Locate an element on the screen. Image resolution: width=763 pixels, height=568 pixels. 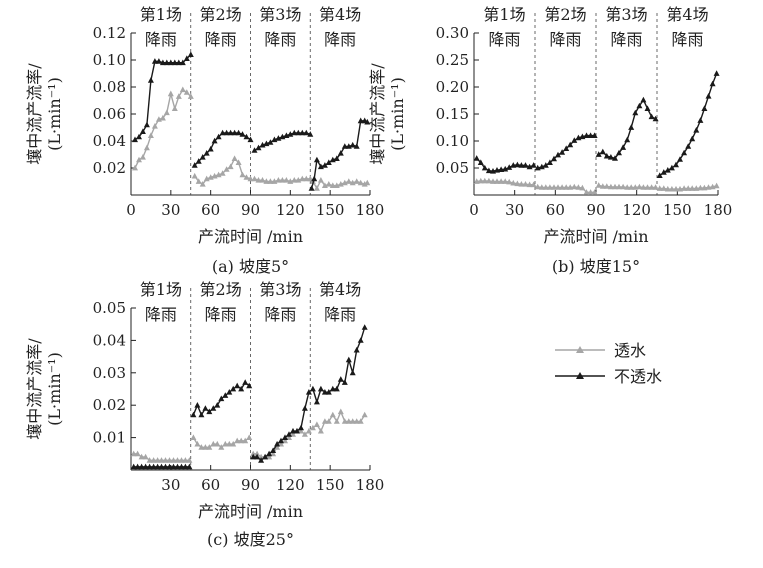
x-tick-label: 60 is located at coordinates (210, 210).